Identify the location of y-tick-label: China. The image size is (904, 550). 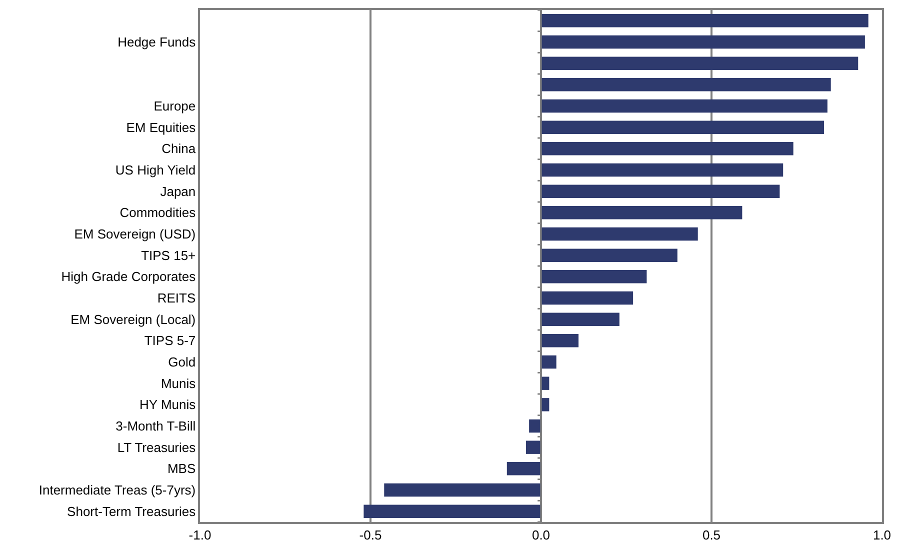
(179, 148).